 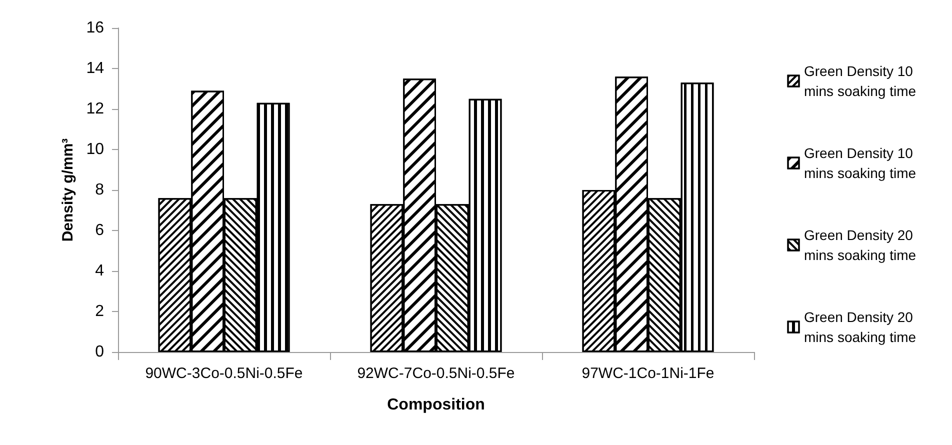 What do you see at coordinates (648, 373) in the screenshot?
I see `x-tick-label: 97WC-1Co-1Ni-1Fe` at bounding box center [648, 373].